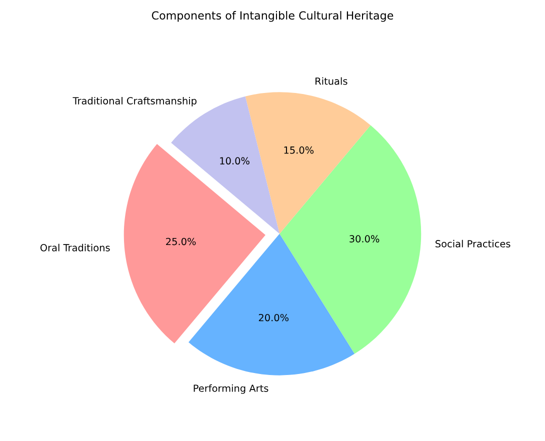 This screenshot has height=441, width=545. What do you see at coordinates (75, 248) in the screenshot?
I see `slice-label: Oral Traditions` at bounding box center [75, 248].